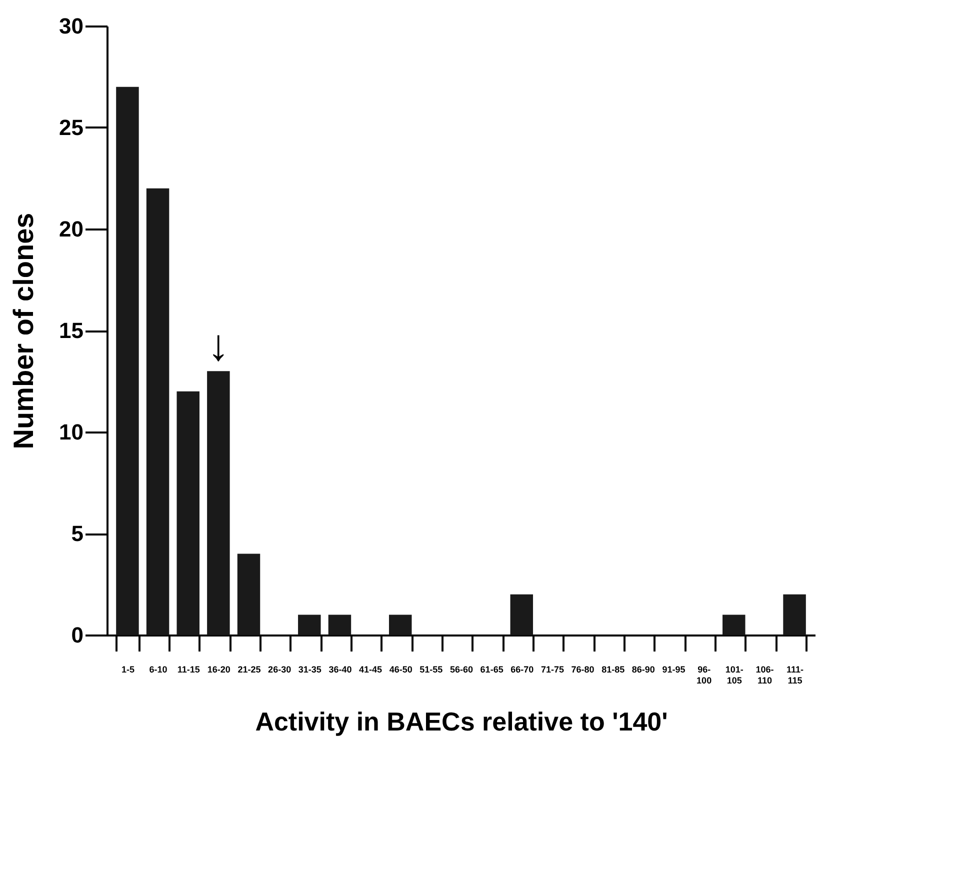  I want to click on x-tick-label: 66-70, so click(522, 669).